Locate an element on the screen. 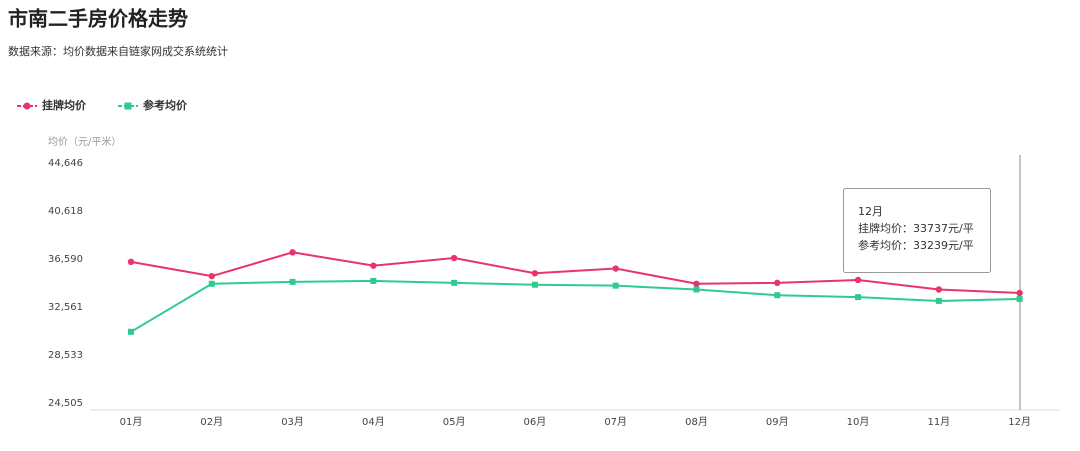 The image size is (1080, 451). x-tick-label: 07月 is located at coordinates (615, 422).